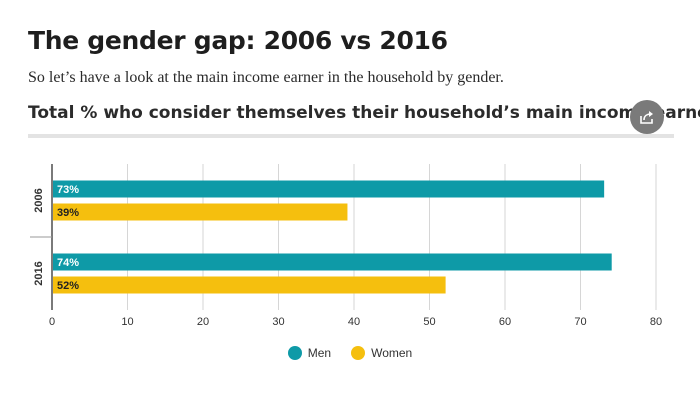 The width and height of the screenshot is (700, 404). I want to click on x-tick-label-80: 80, so click(656, 322).